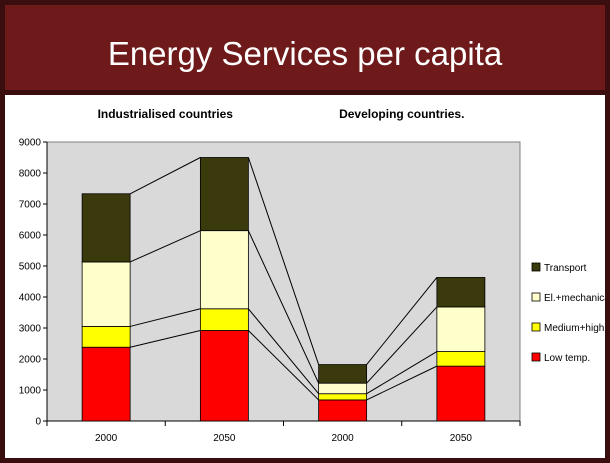 The image size is (610, 463). I want to click on legend-label: Medium+high t., so click(574, 328).